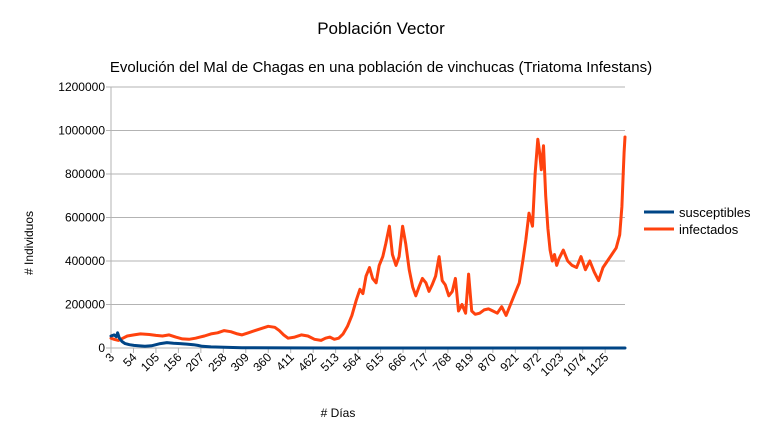 Image resolution: width=763 pixels, height=441 pixels. Describe the element at coordinates (29, 243) in the screenshot. I see `y-axis-title: # Individuos` at that location.